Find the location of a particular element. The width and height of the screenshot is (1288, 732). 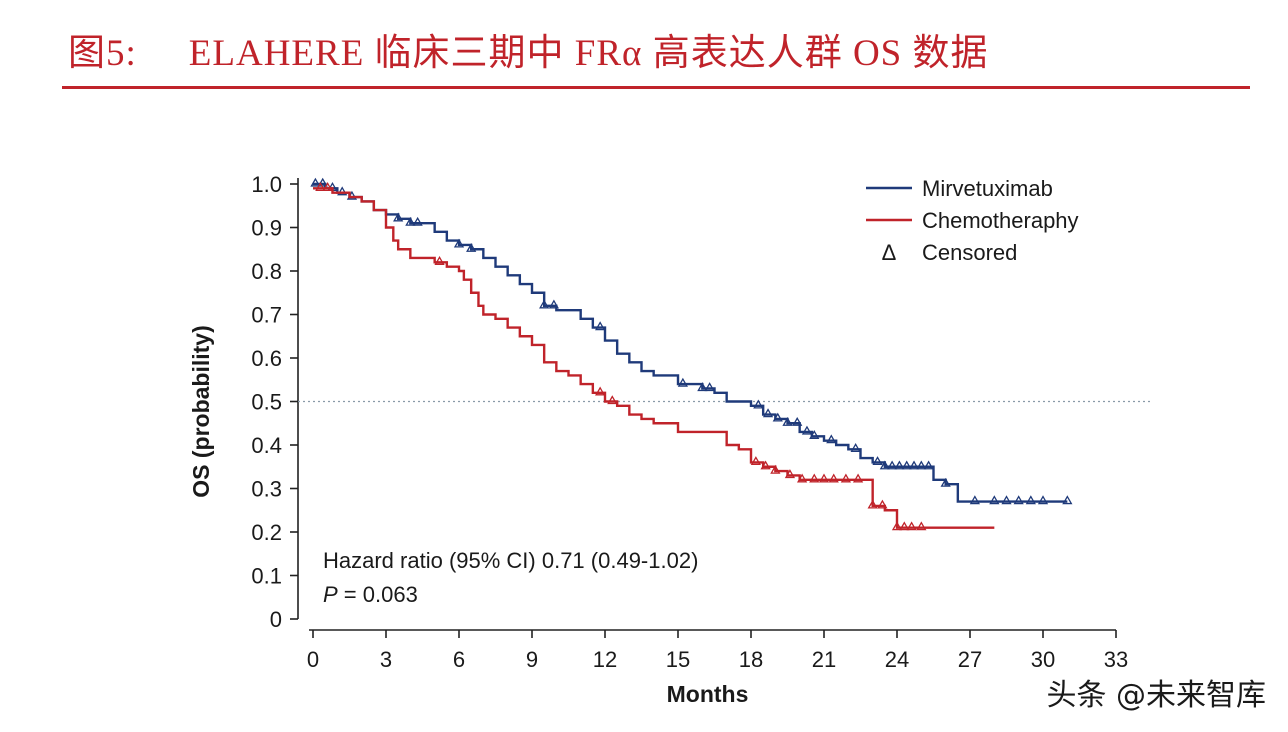

watermark: 头条 @未来智库 is located at coordinates (1156, 695).